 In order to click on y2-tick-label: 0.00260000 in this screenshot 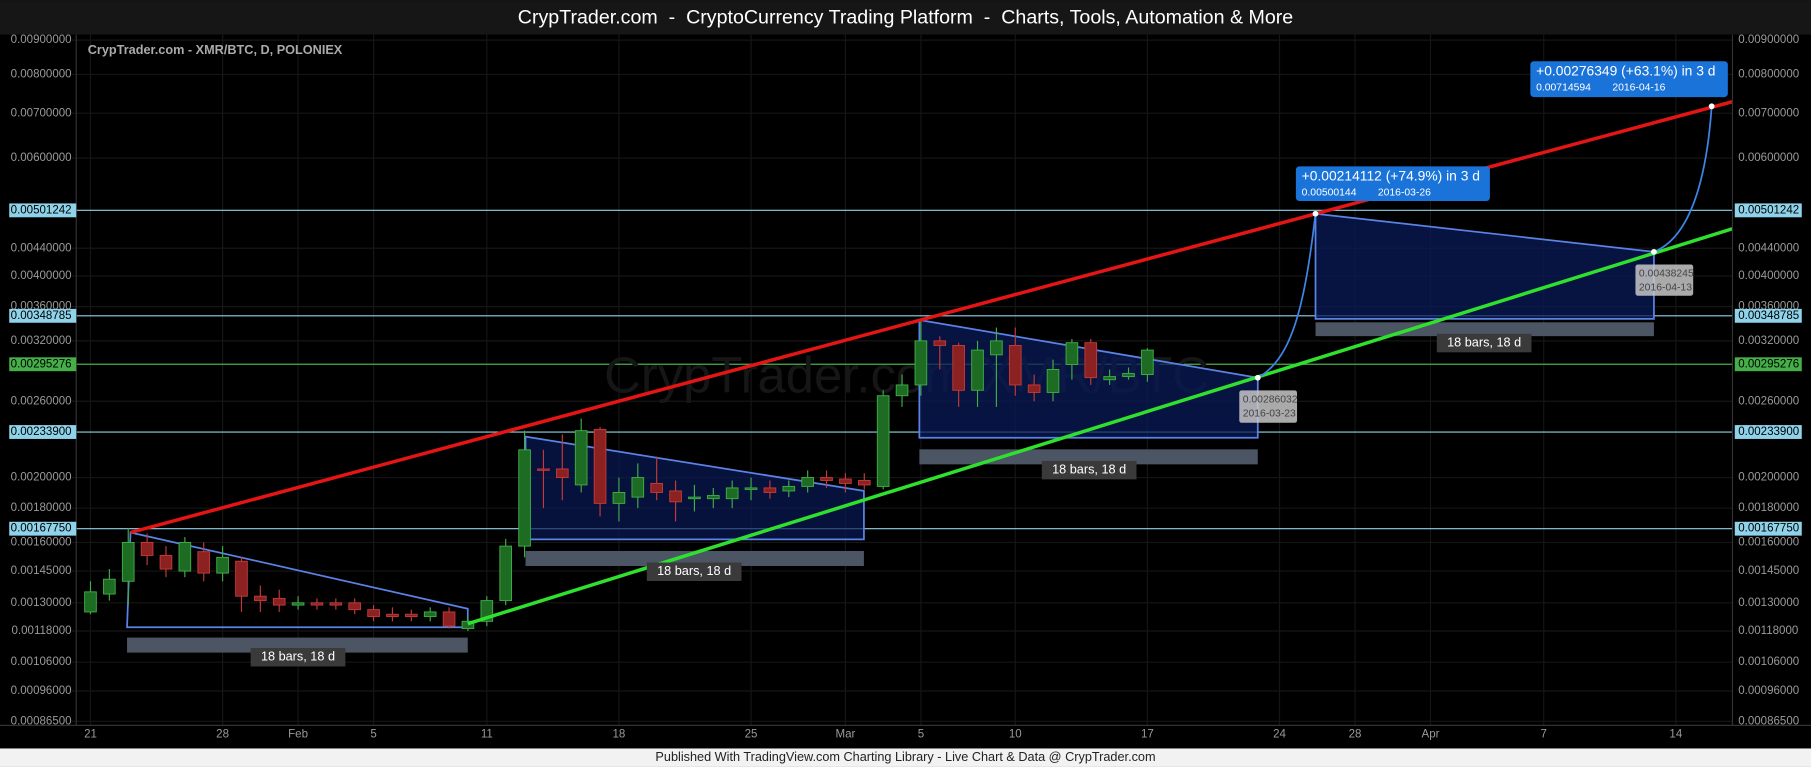, I will do `click(1768, 401)`.